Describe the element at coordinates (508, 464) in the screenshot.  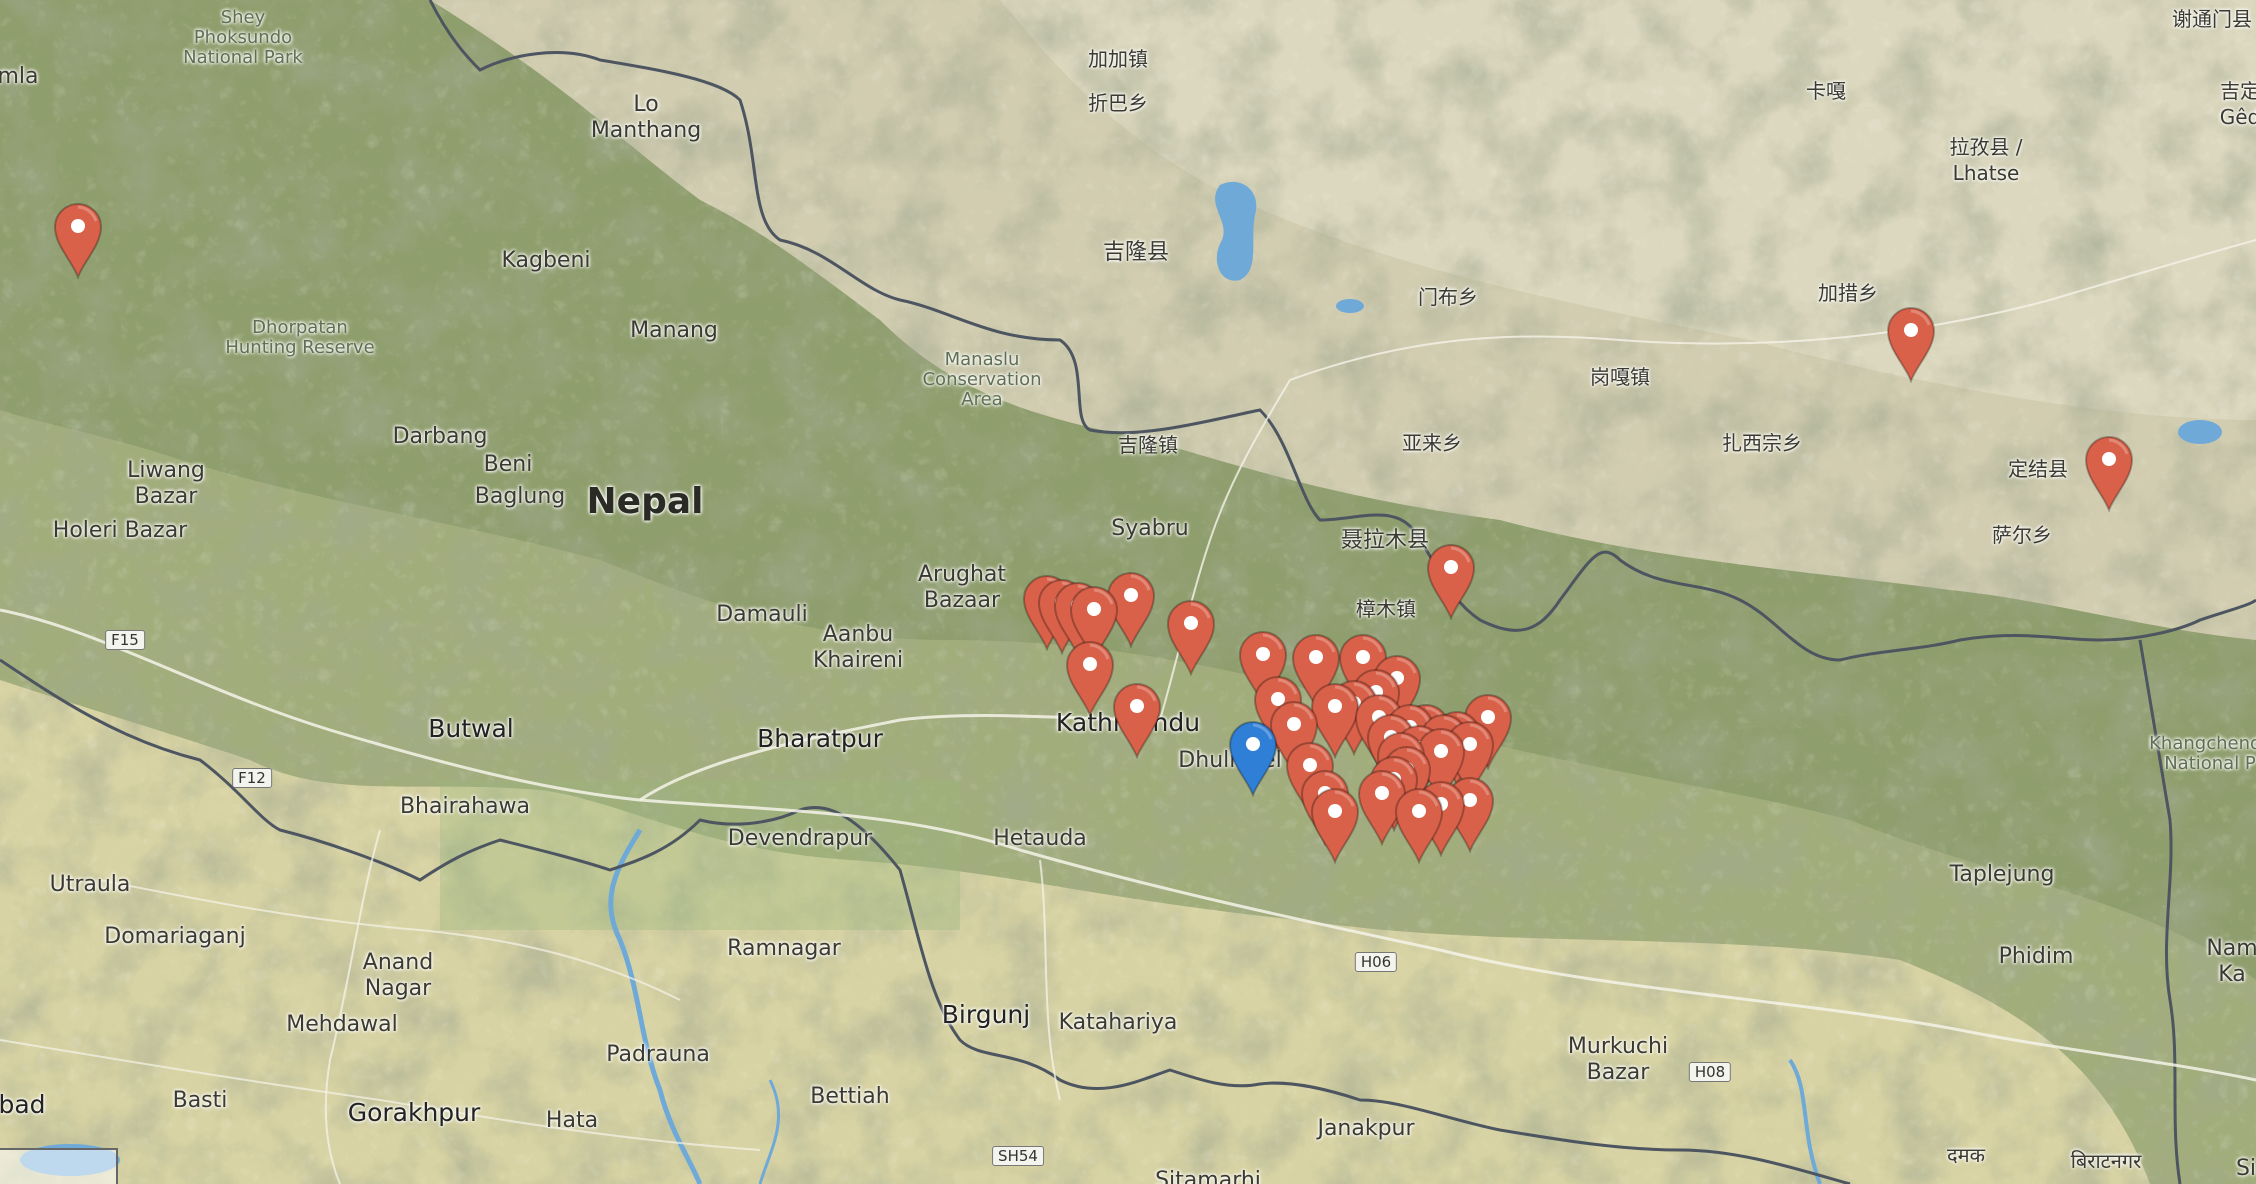
I see `place-label-beni: Beni` at that location.